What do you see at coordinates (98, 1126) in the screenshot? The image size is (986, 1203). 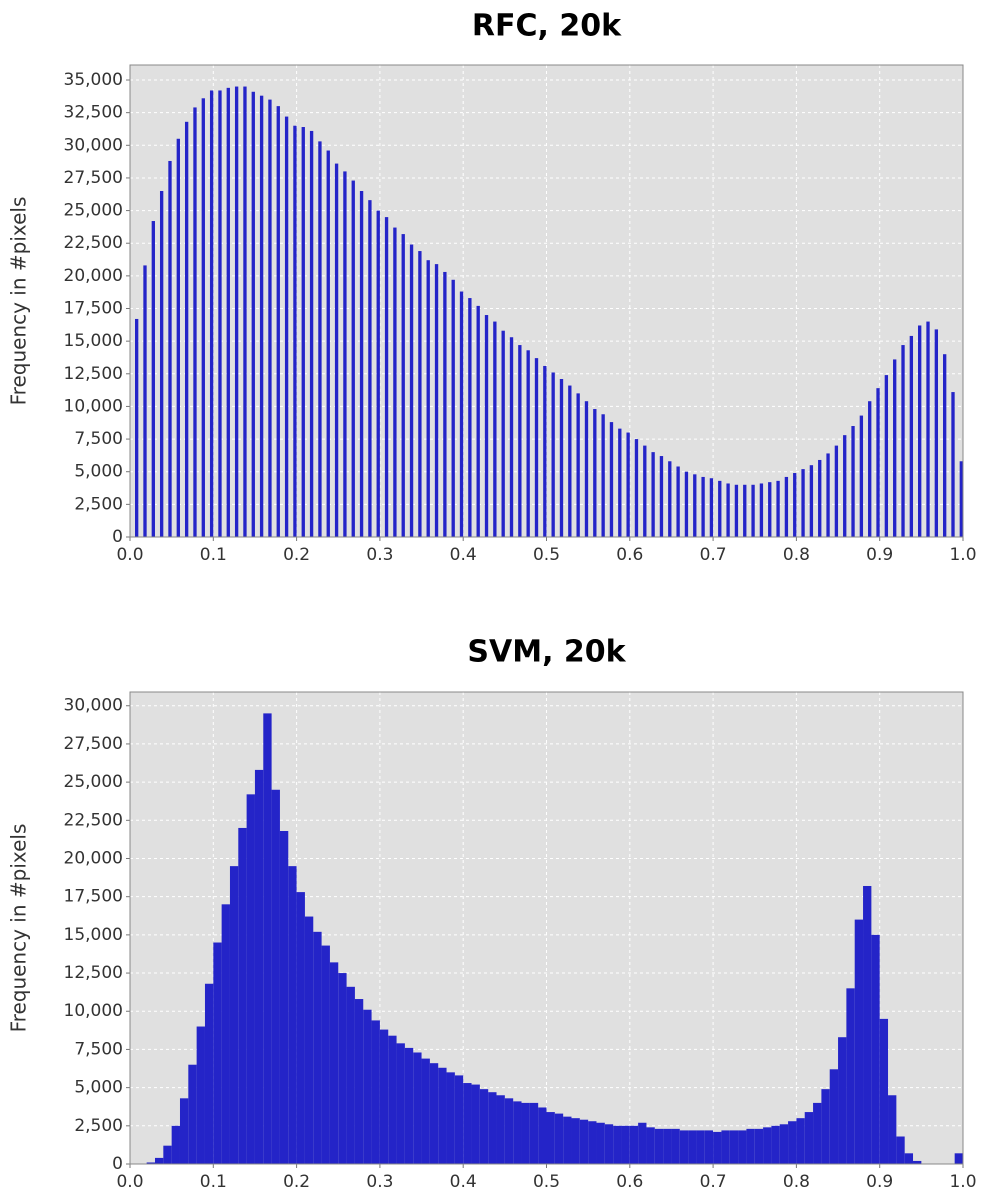 I see `y-tick-label: 2,500` at bounding box center [98, 1126].